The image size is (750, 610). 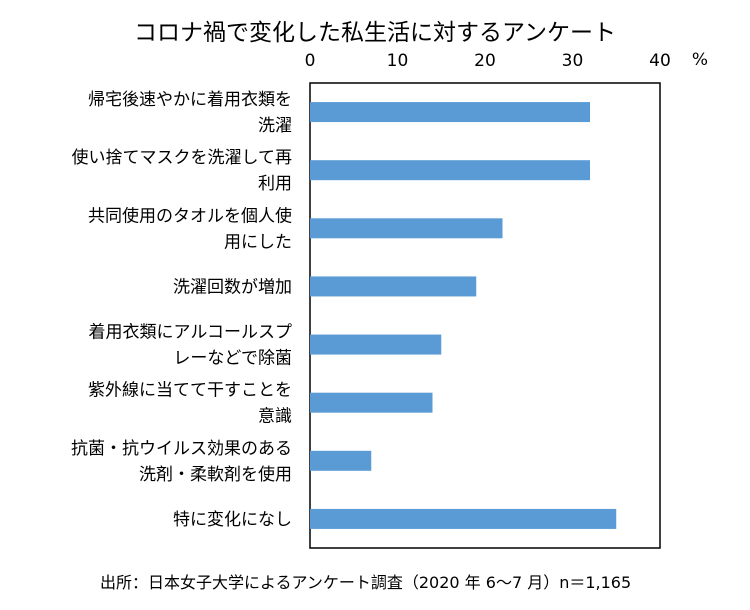 I want to click on category-label: 抗菌・抗ウイルス効果のある, so click(x=181, y=449).